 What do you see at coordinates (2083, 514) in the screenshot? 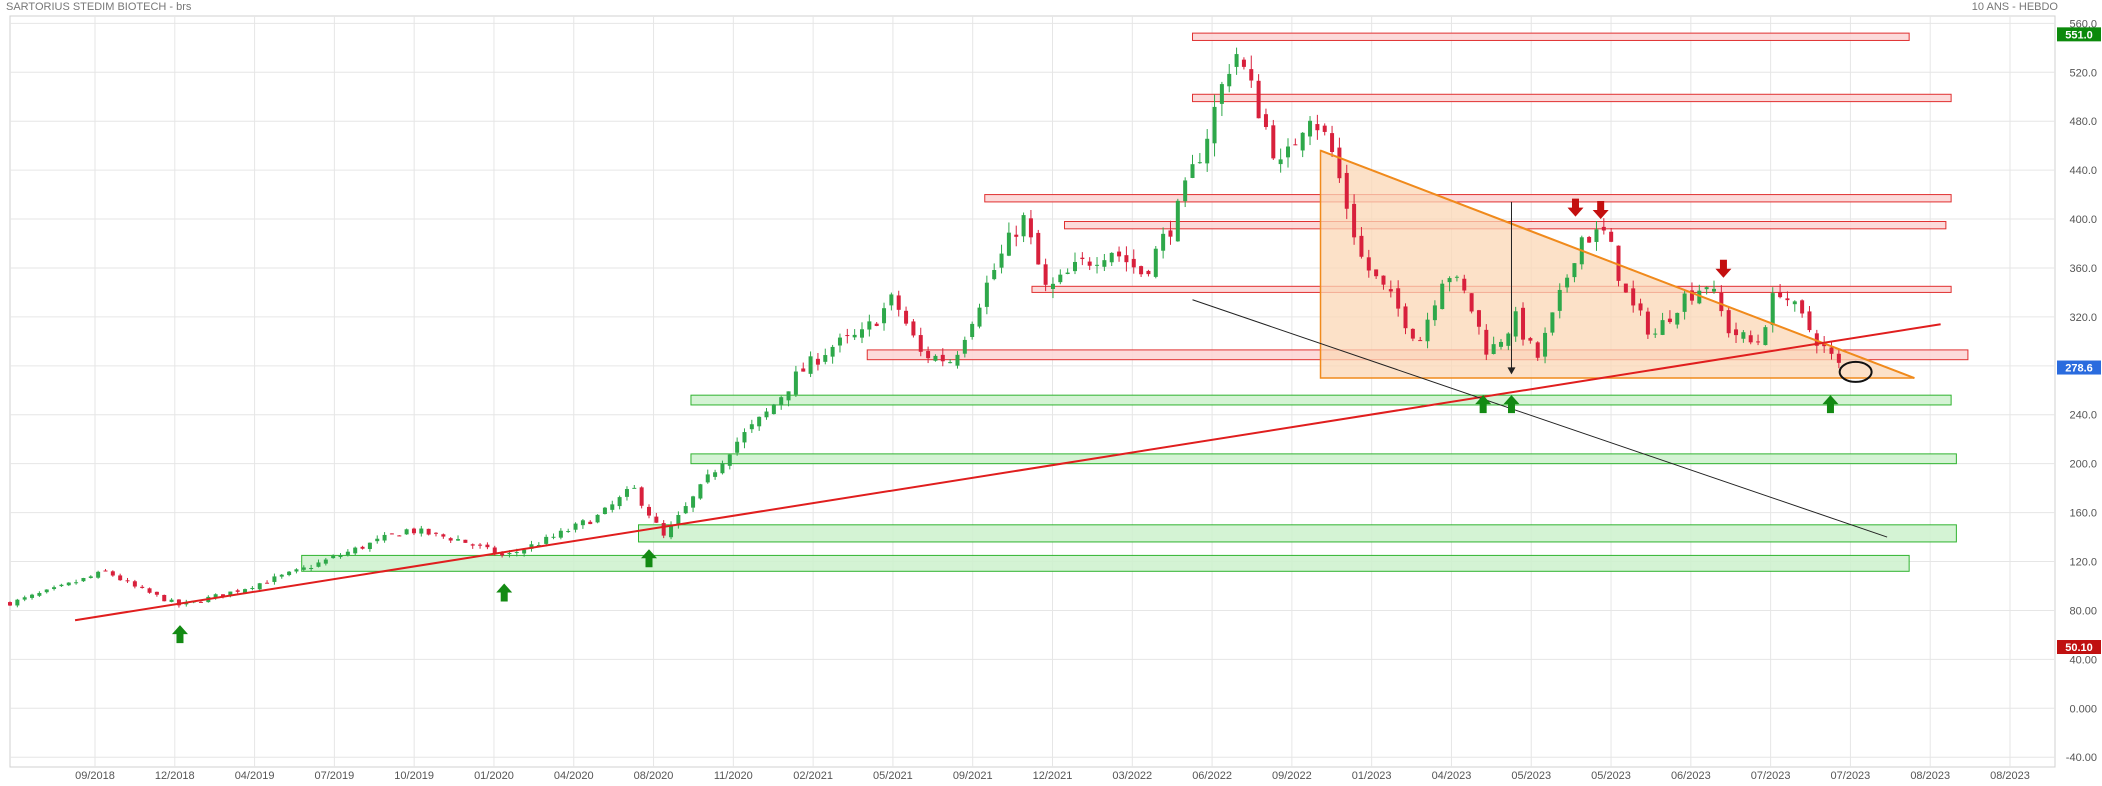
I see `y-tick-label: 160.0` at bounding box center [2083, 514].